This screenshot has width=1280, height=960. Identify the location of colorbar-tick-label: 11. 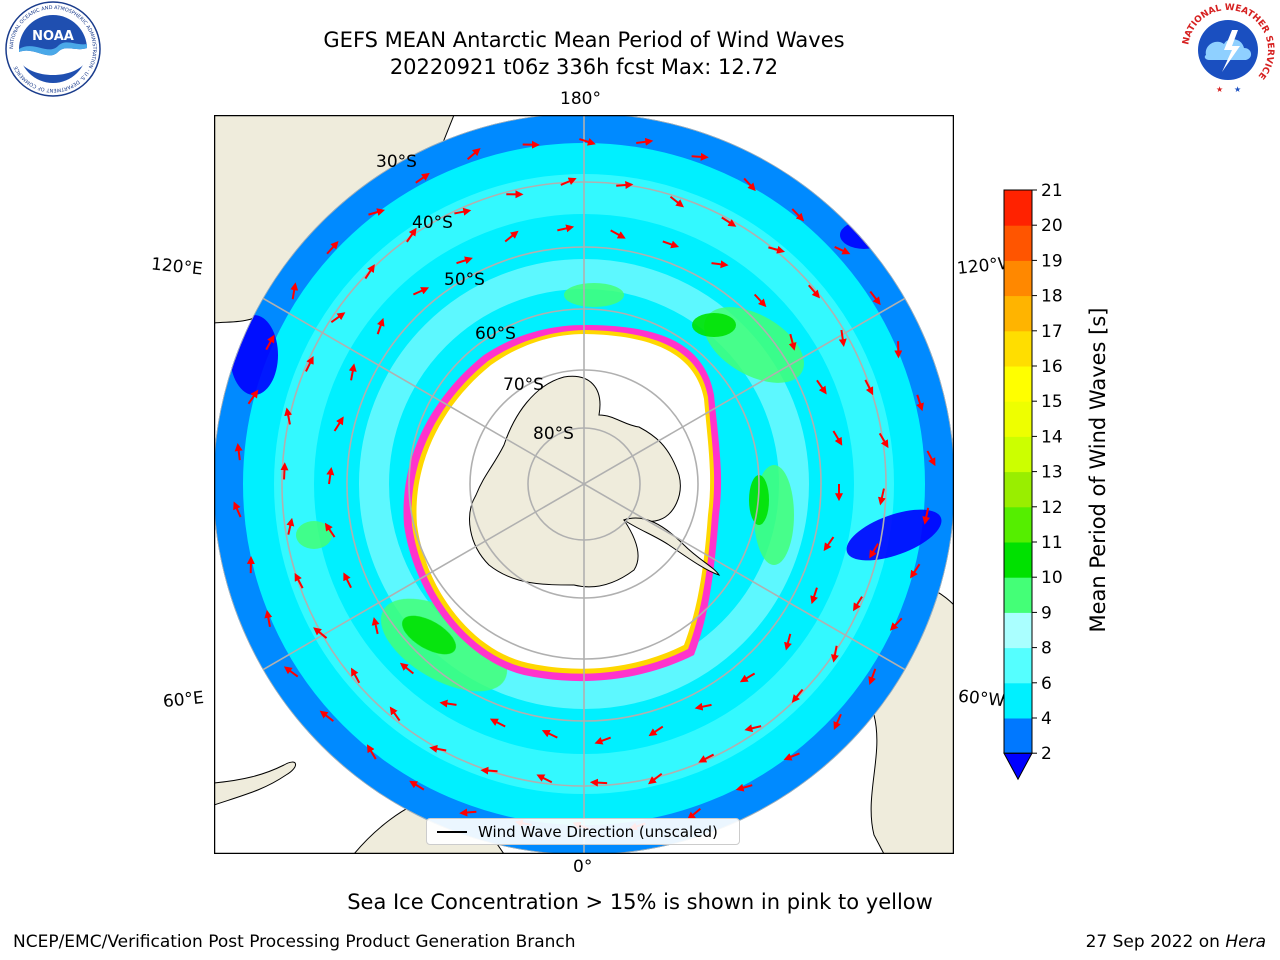
(1052, 543).